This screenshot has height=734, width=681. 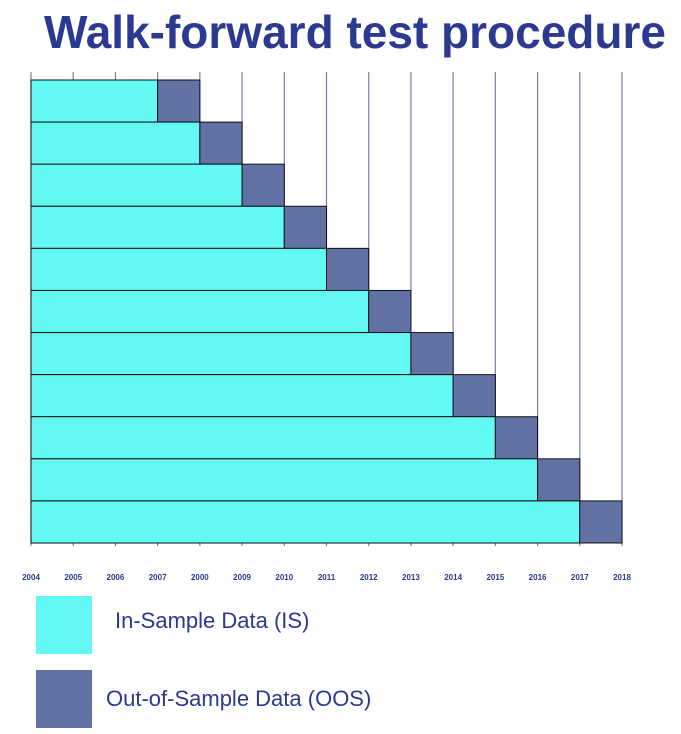 What do you see at coordinates (622, 577) in the screenshot?
I see `x-tick-label: 2018` at bounding box center [622, 577].